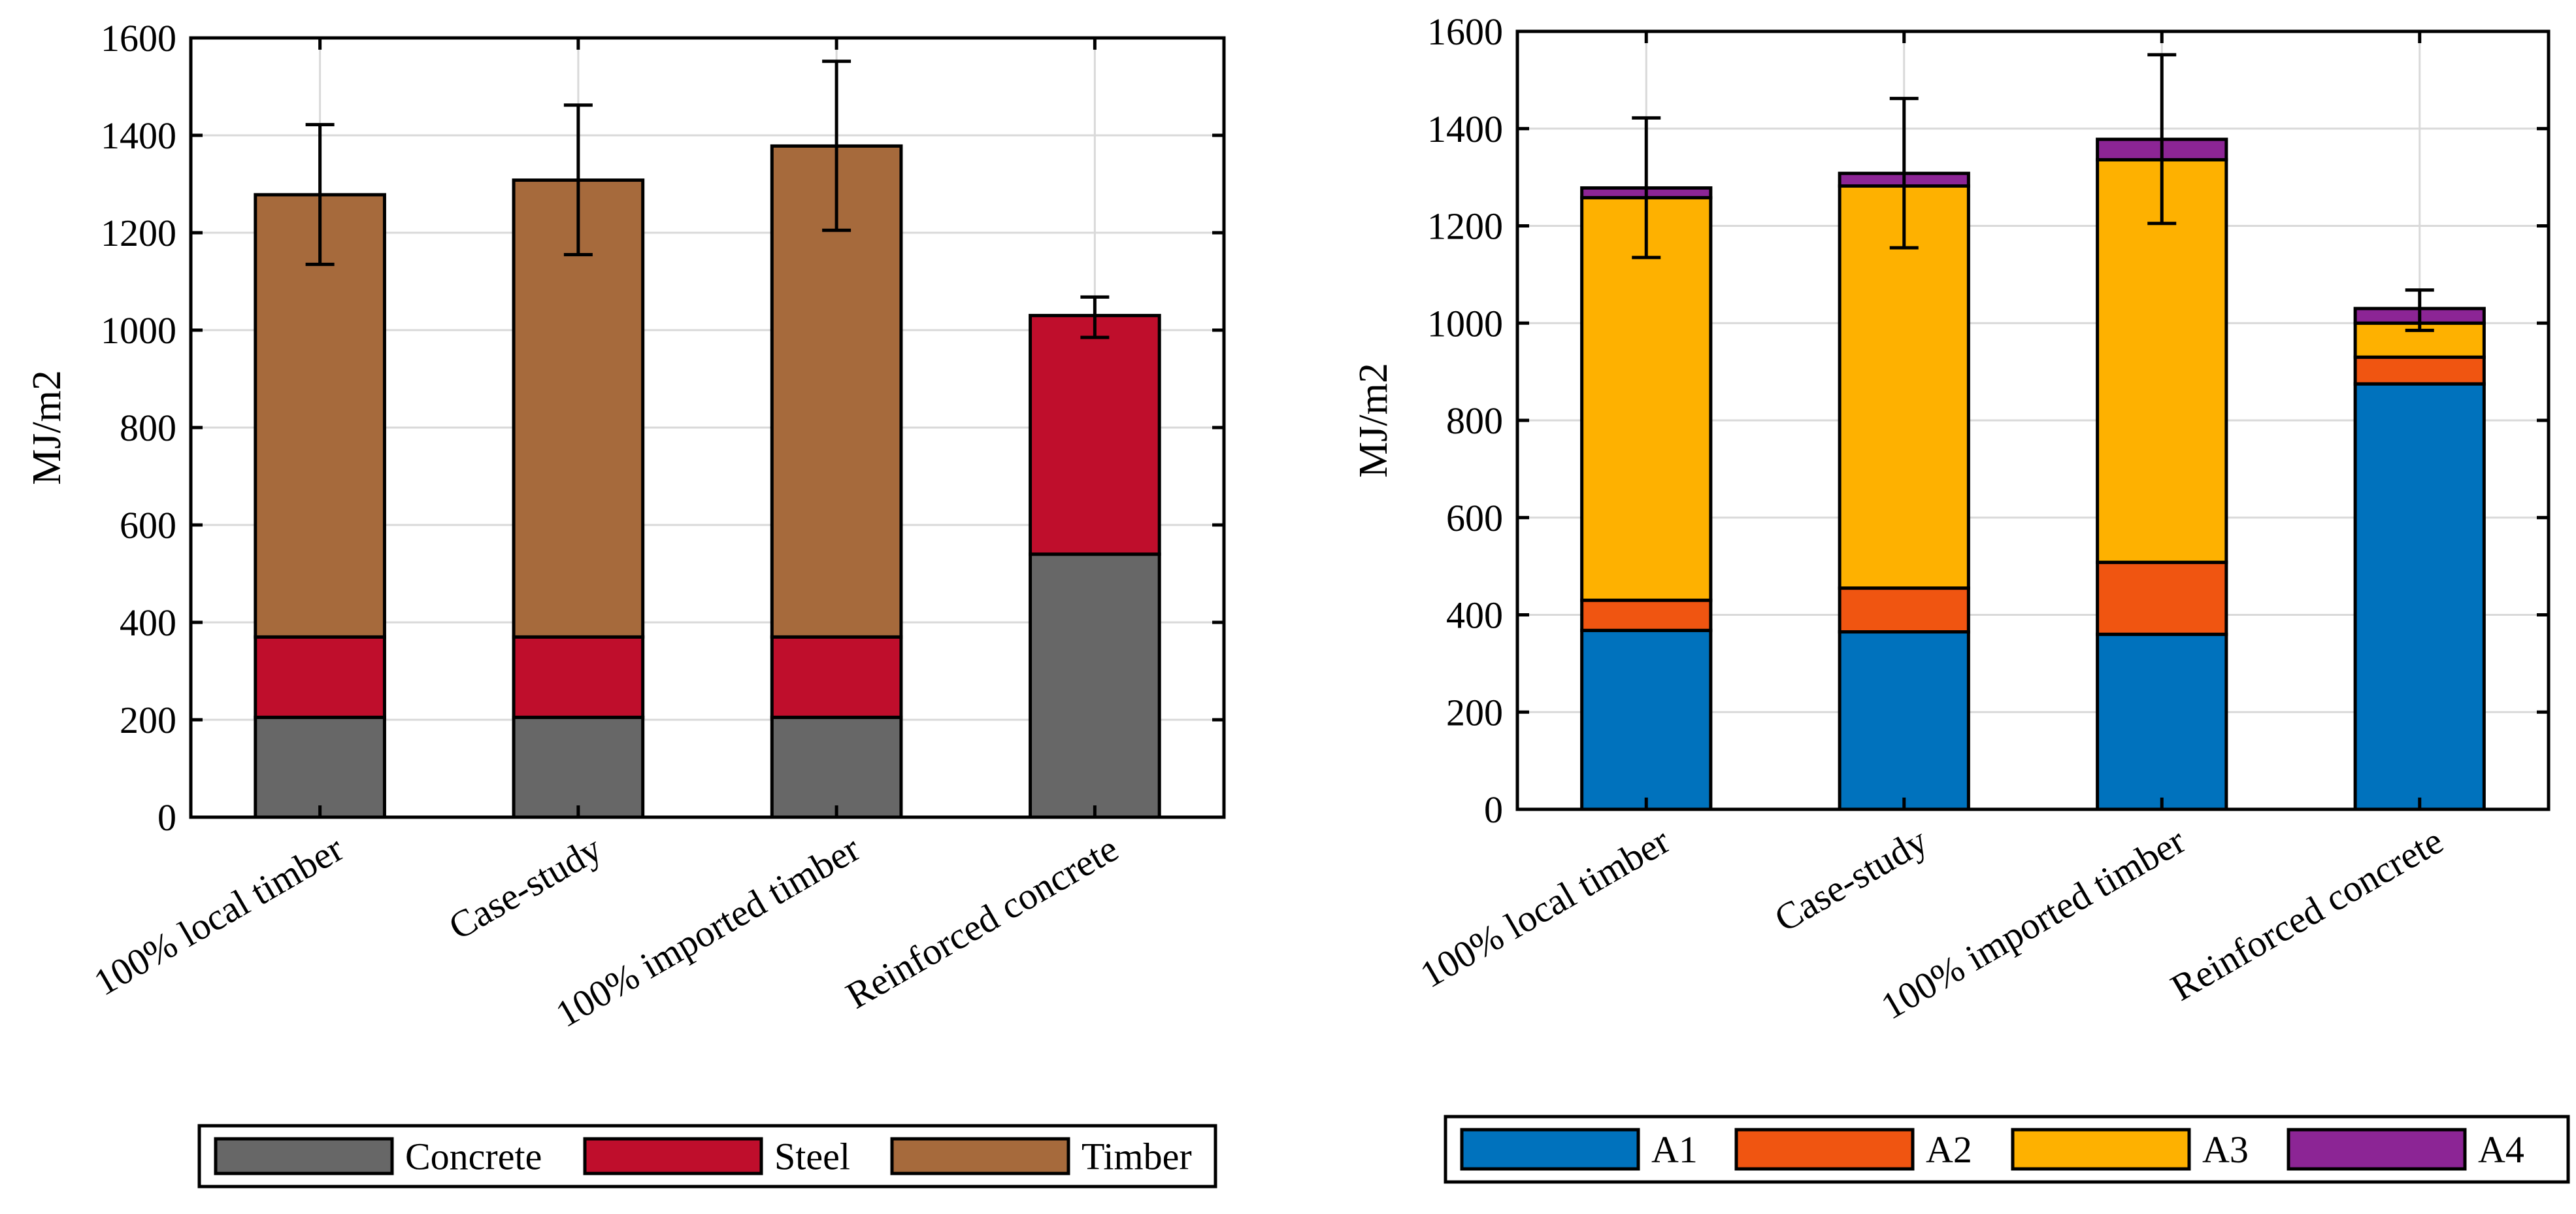 The image size is (2576, 1214). I want to click on legend-label-concrete: Concrete, so click(473, 1157).